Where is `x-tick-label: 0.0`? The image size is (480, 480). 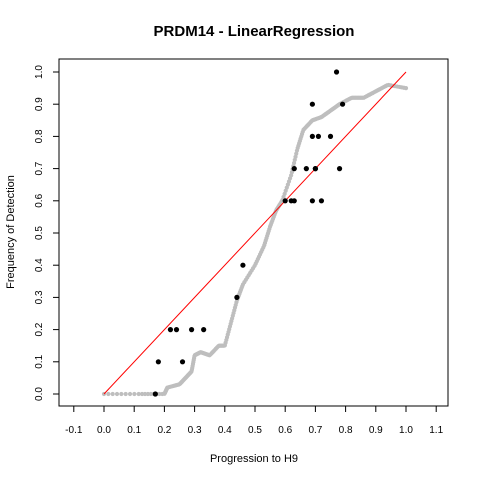 x-tick-label: 0.0 is located at coordinates (104, 430).